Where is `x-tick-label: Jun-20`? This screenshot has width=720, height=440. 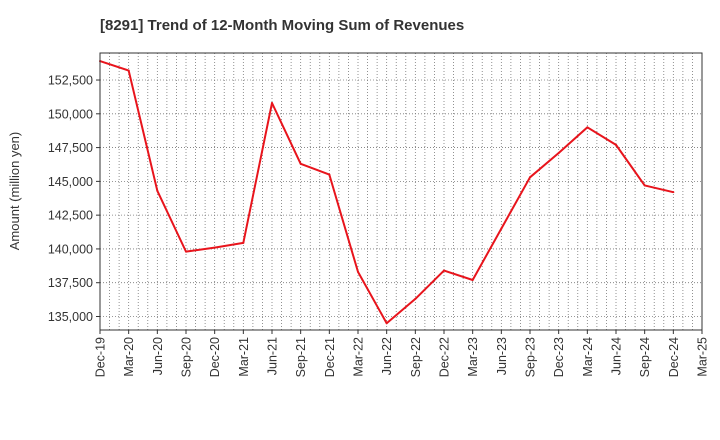 x-tick-label: Jun-20 is located at coordinates (158, 356).